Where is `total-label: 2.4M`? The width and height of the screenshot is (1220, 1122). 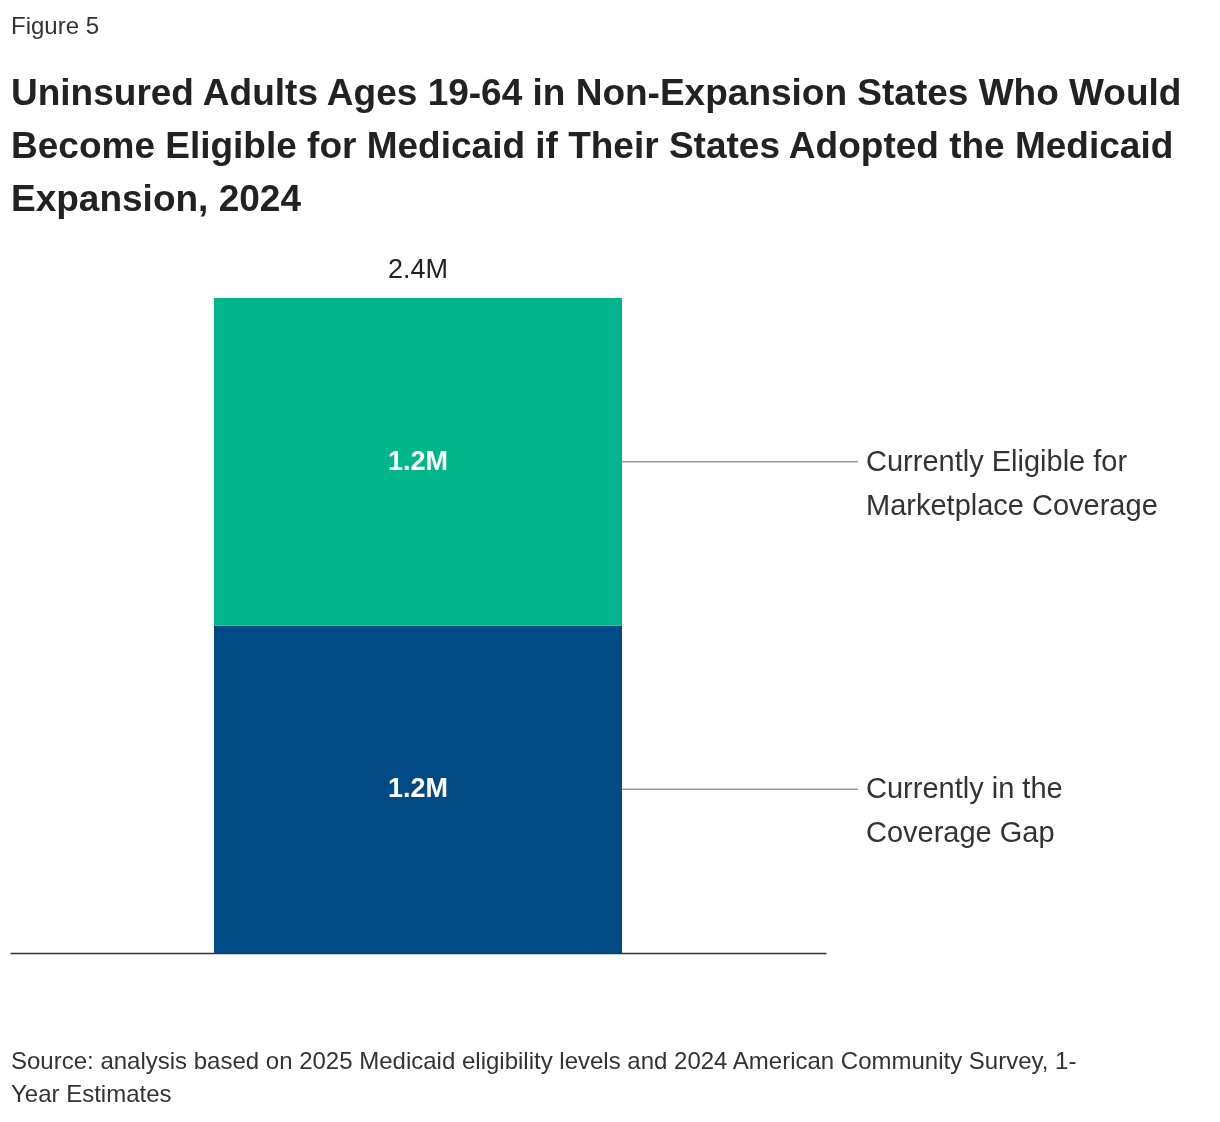 total-label: 2.4M is located at coordinates (418, 269).